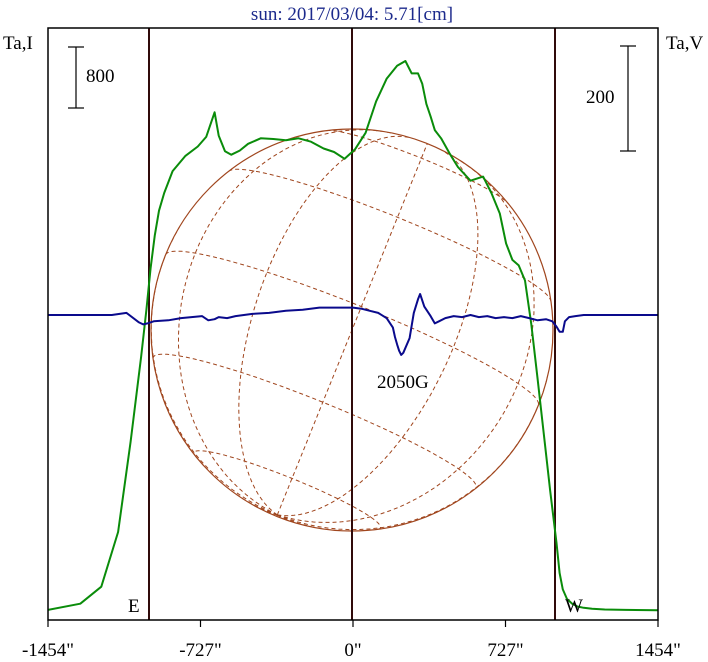  What do you see at coordinates (352, 14) in the screenshot?
I see `chart-title: sun: 2017/03/04: 5.71[cm]` at bounding box center [352, 14].